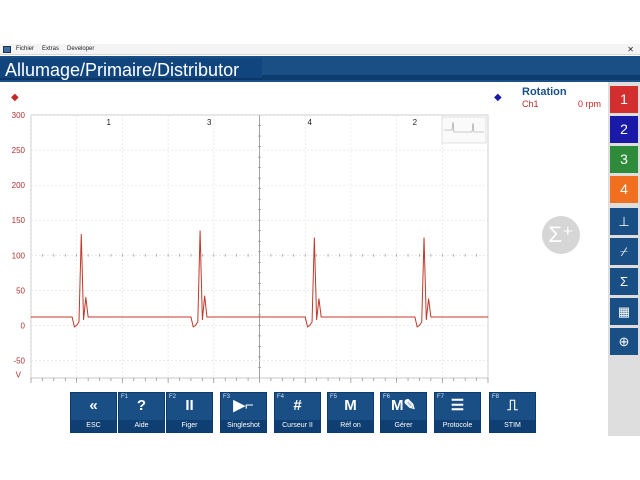 The width and height of the screenshot is (640, 480). I want to click on channel-2-button: 2, so click(624, 129).